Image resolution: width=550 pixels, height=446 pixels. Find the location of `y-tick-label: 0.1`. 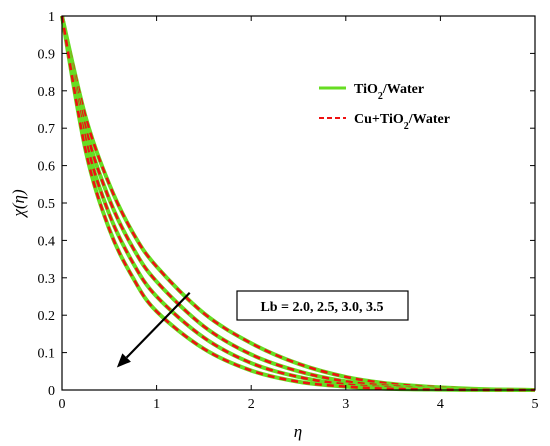

y-tick-label: 0.1 is located at coordinates (47, 354).